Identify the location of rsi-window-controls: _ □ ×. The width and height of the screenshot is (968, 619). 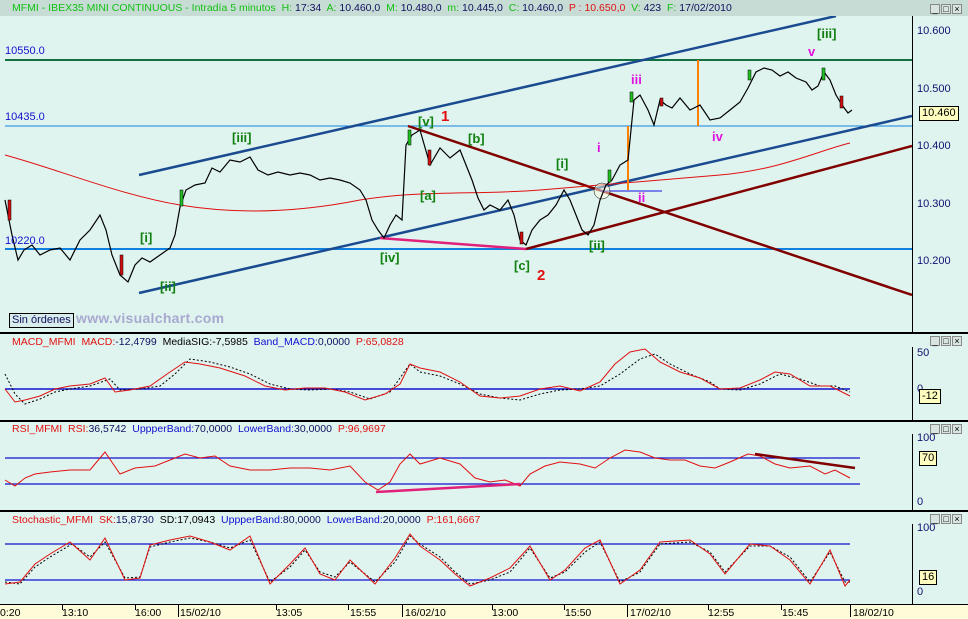
(946, 429).